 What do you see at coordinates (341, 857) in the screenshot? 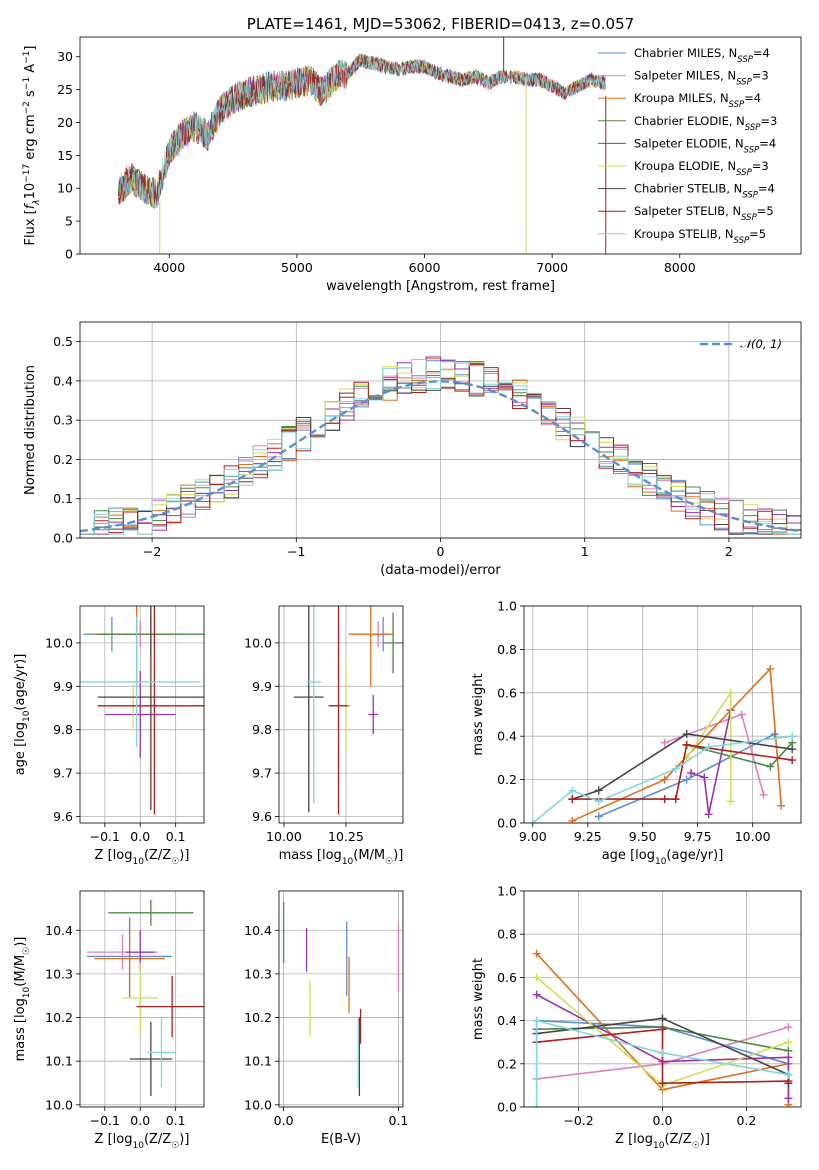
I see `x-axis-label: mass [log10(M/M☉)]` at bounding box center [341, 857].